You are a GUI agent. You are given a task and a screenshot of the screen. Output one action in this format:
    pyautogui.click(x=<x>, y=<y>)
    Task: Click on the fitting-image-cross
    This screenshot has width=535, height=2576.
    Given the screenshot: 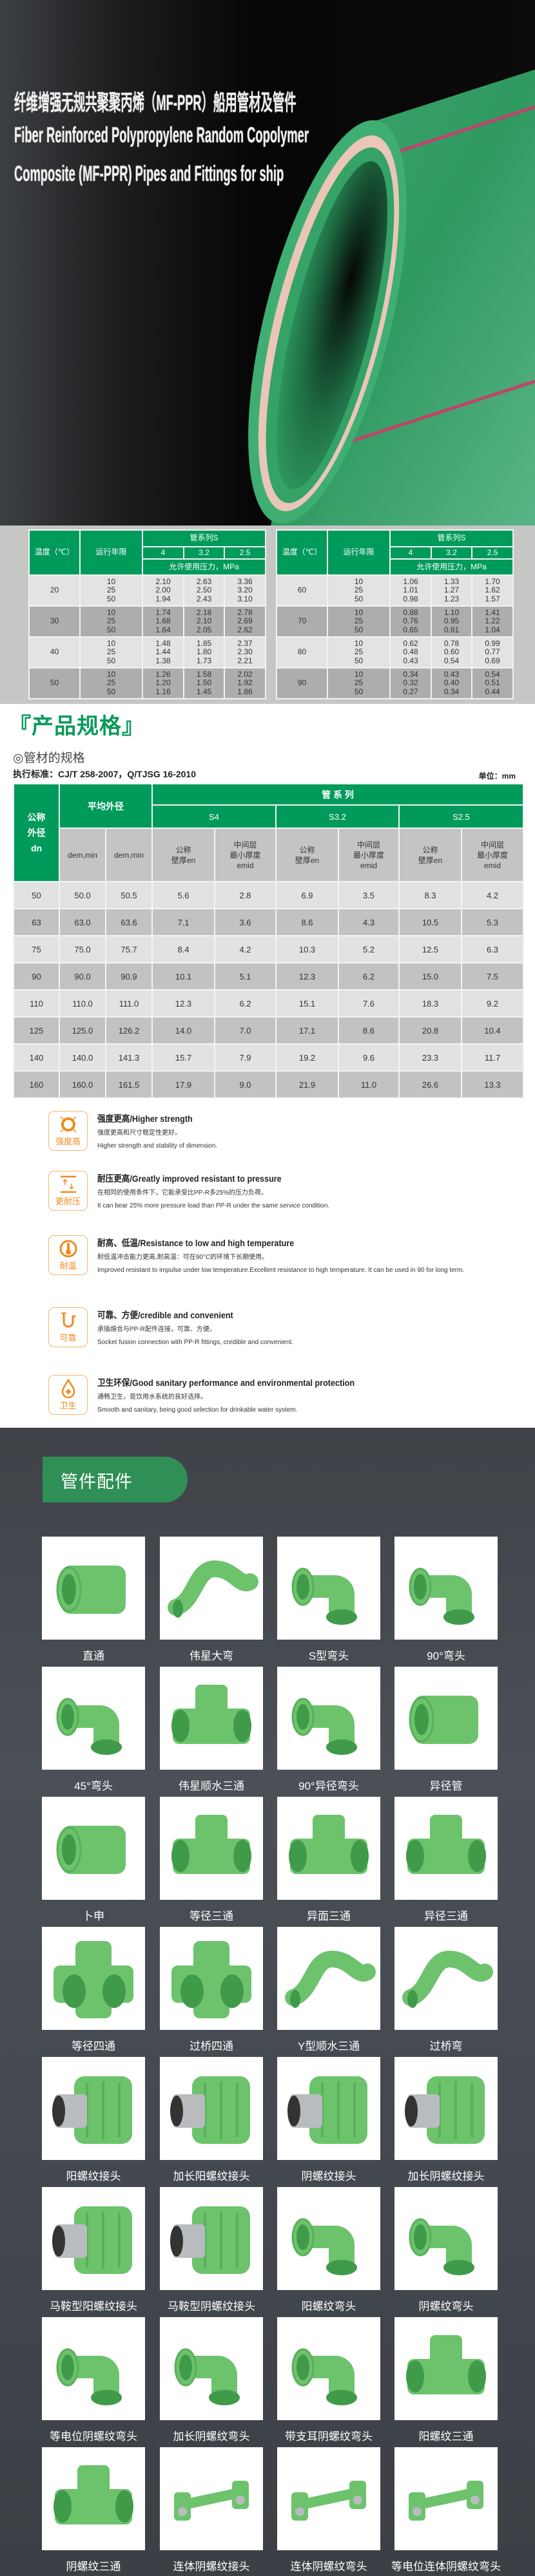 What is the action you would take?
    pyautogui.click(x=93, y=1979)
    